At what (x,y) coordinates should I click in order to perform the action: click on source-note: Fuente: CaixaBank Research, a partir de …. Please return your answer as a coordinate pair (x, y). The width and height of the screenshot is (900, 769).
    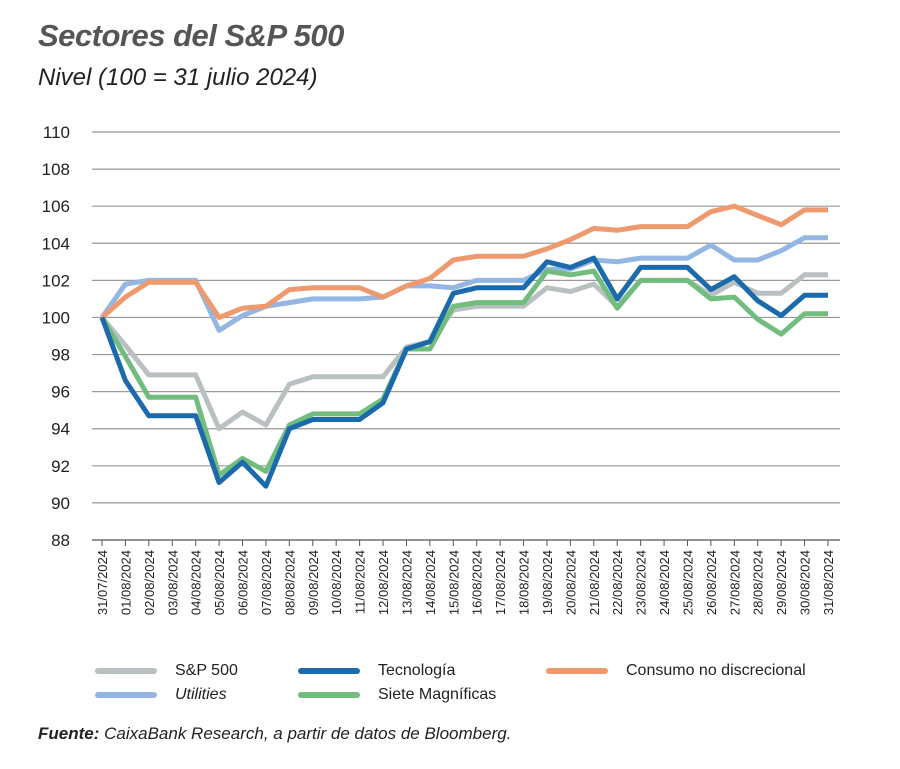
    Looking at the image, I should click on (274, 734).